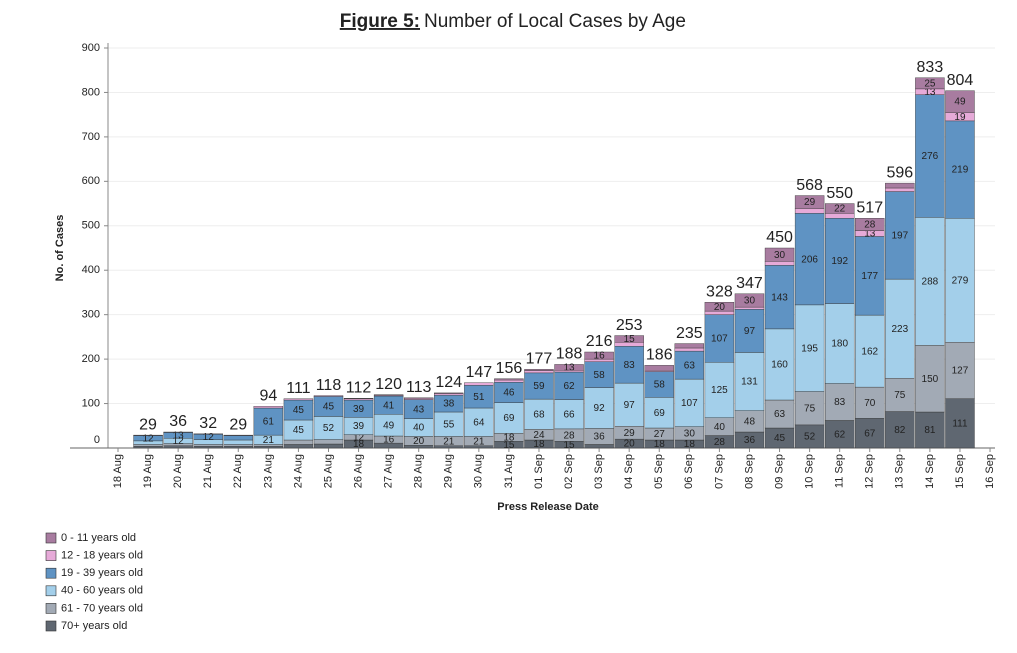 The width and height of the screenshot is (1017, 653). I want to click on segment-label: 52, so click(329, 428).